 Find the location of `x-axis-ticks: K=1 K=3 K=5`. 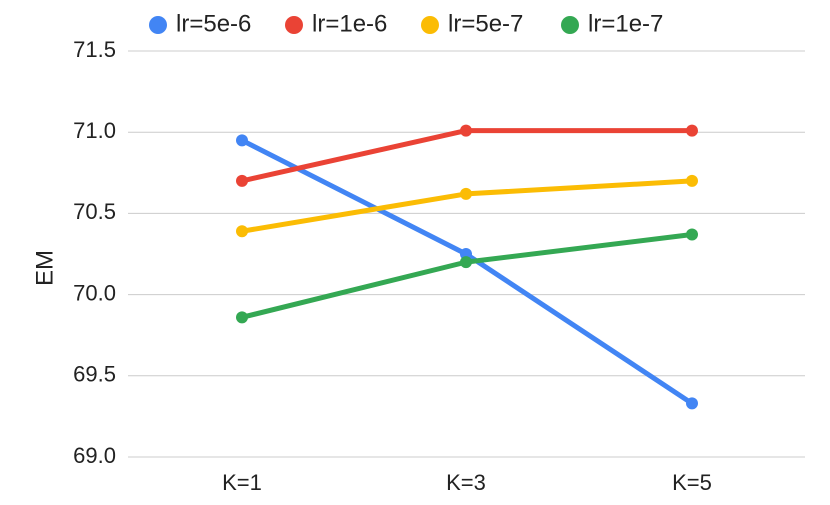

x-axis-ticks: K=1 K=3 K=5 is located at coordinates (467, 482).